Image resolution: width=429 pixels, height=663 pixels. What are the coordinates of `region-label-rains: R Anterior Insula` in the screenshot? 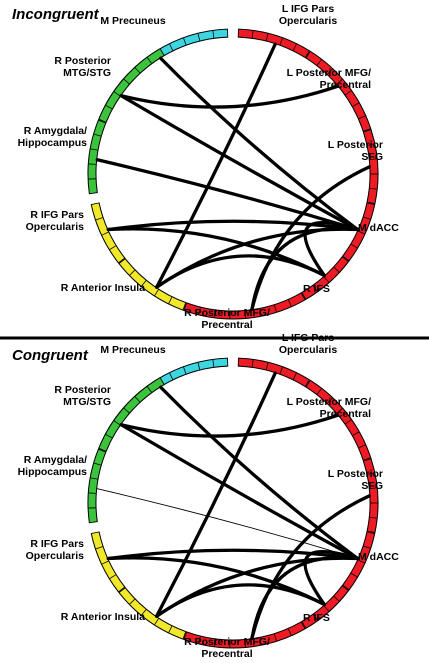 It's located at (103, 288).